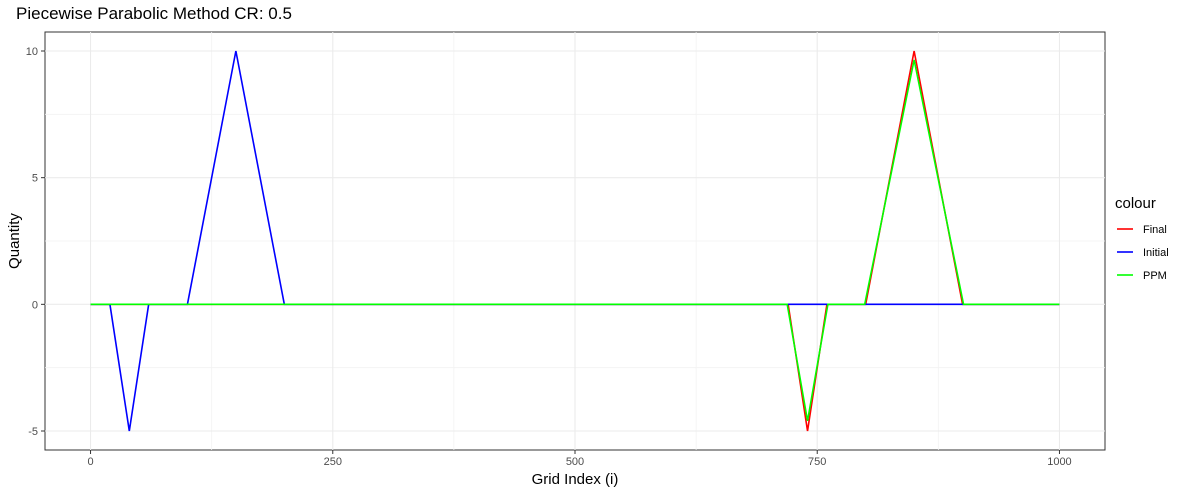 The image size is (1200, 493). What do you see at coordinates (154, 13) in the screenshot?
I see `chart-title: Piecewise Parabolic Method CR: 0.5` at bounding box center [154, 13].